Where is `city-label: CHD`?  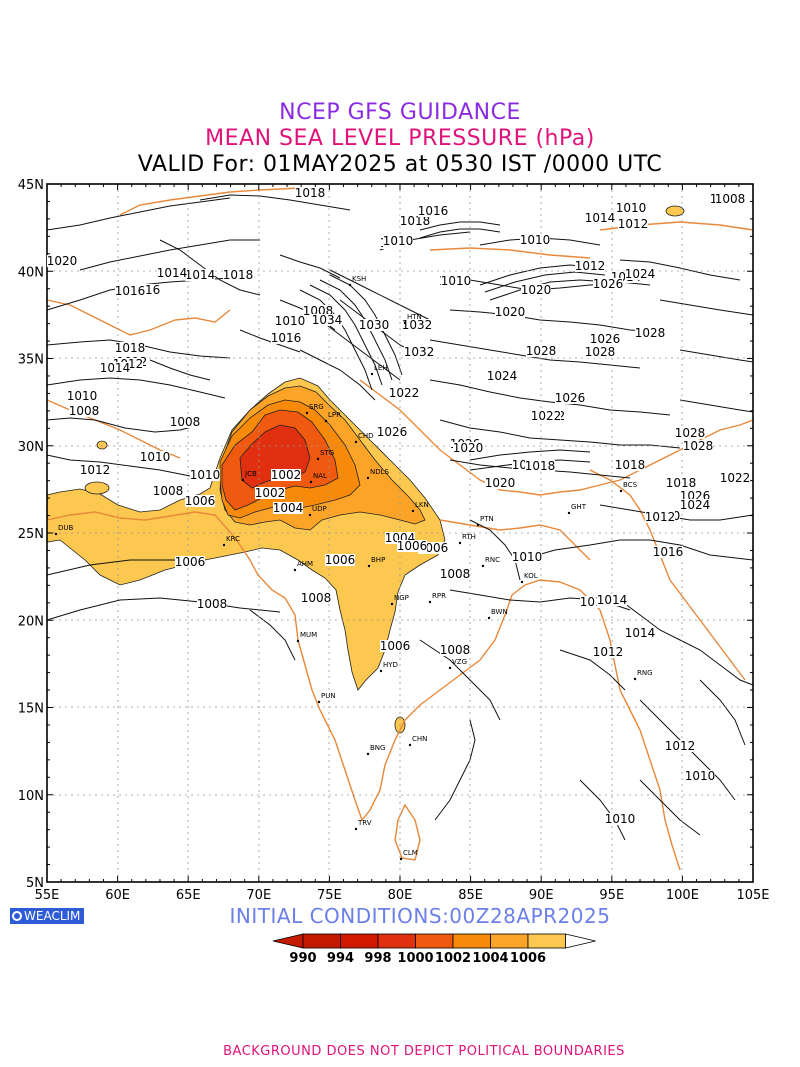 city-label: CHD is located at coordinates (366, 436).